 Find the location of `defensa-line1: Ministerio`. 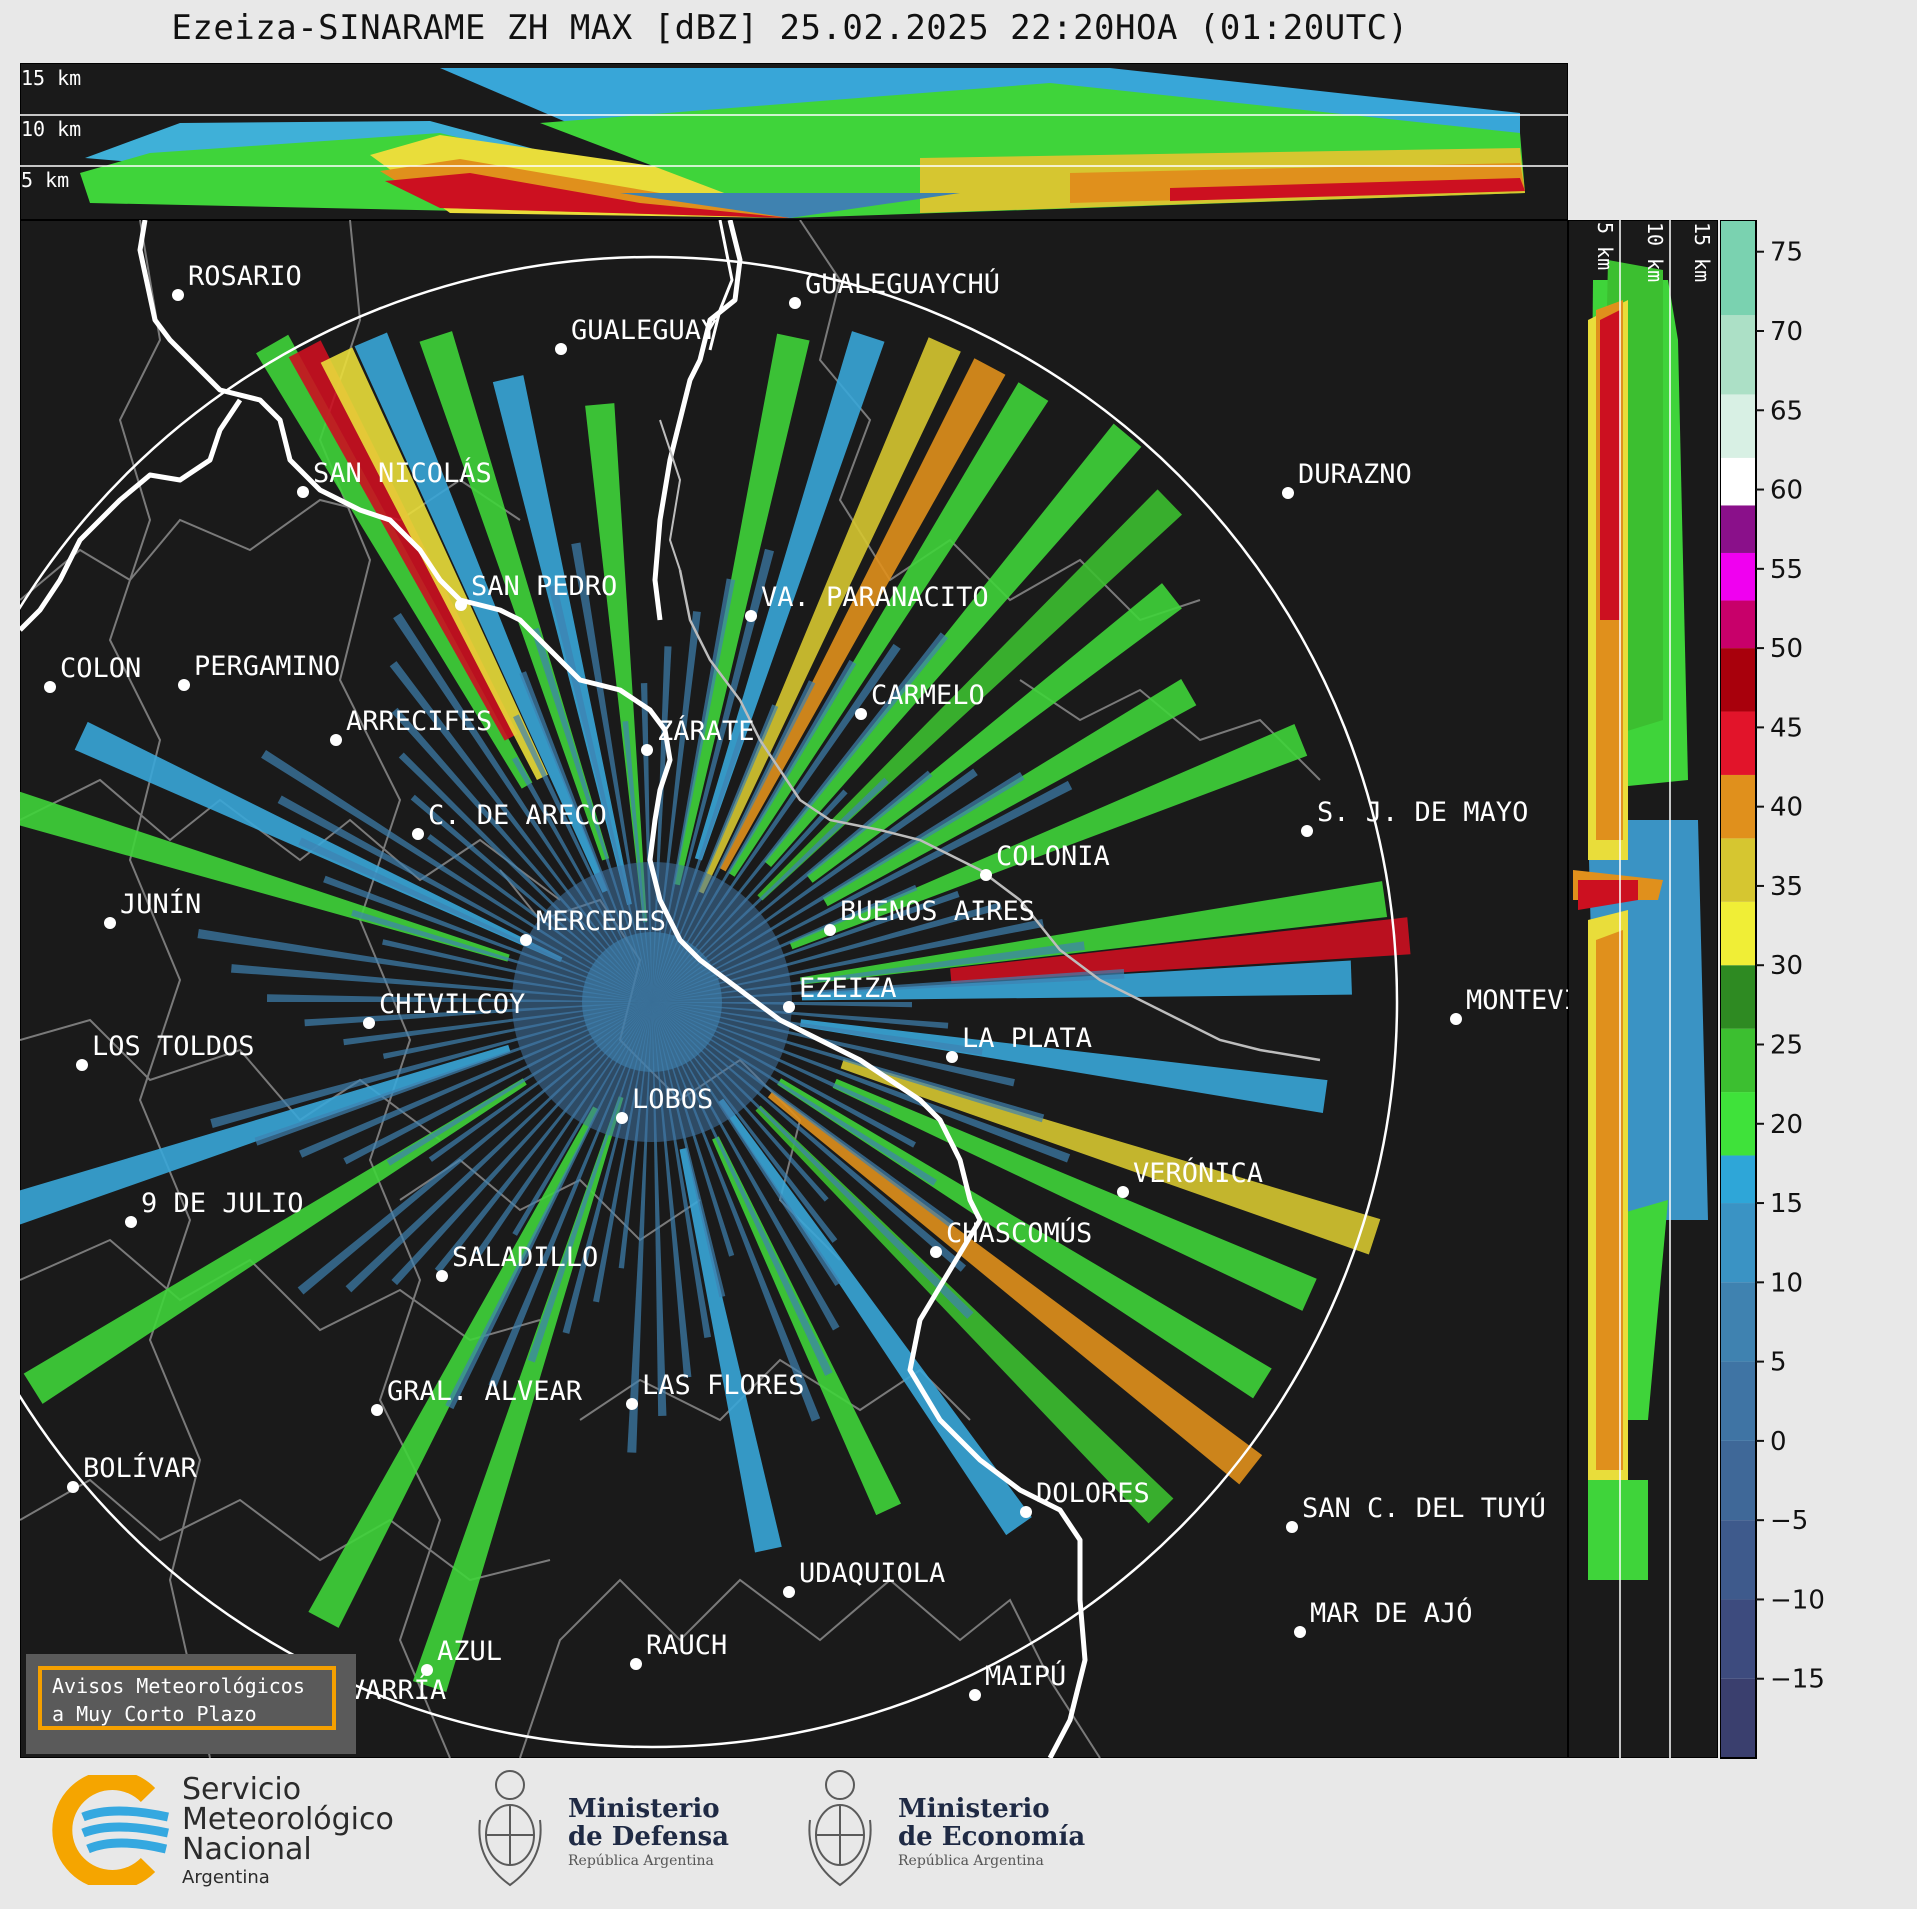

defensa-line1: Ministerio is located at coordinates (644, 1809).